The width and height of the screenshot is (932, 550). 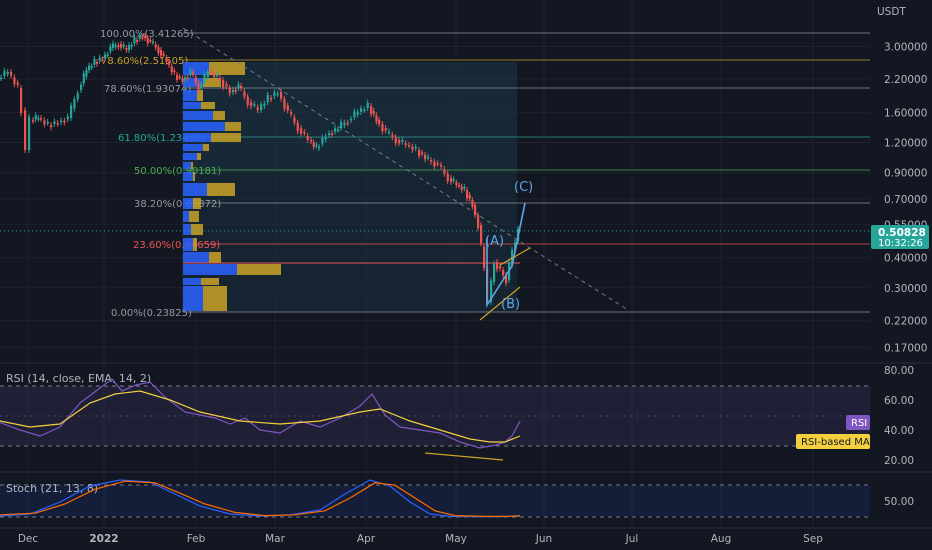 What do you see at coordinates (464, 456) in the screenshot?
I see `rsi-divergence-line` at bounding box center [464, 456].